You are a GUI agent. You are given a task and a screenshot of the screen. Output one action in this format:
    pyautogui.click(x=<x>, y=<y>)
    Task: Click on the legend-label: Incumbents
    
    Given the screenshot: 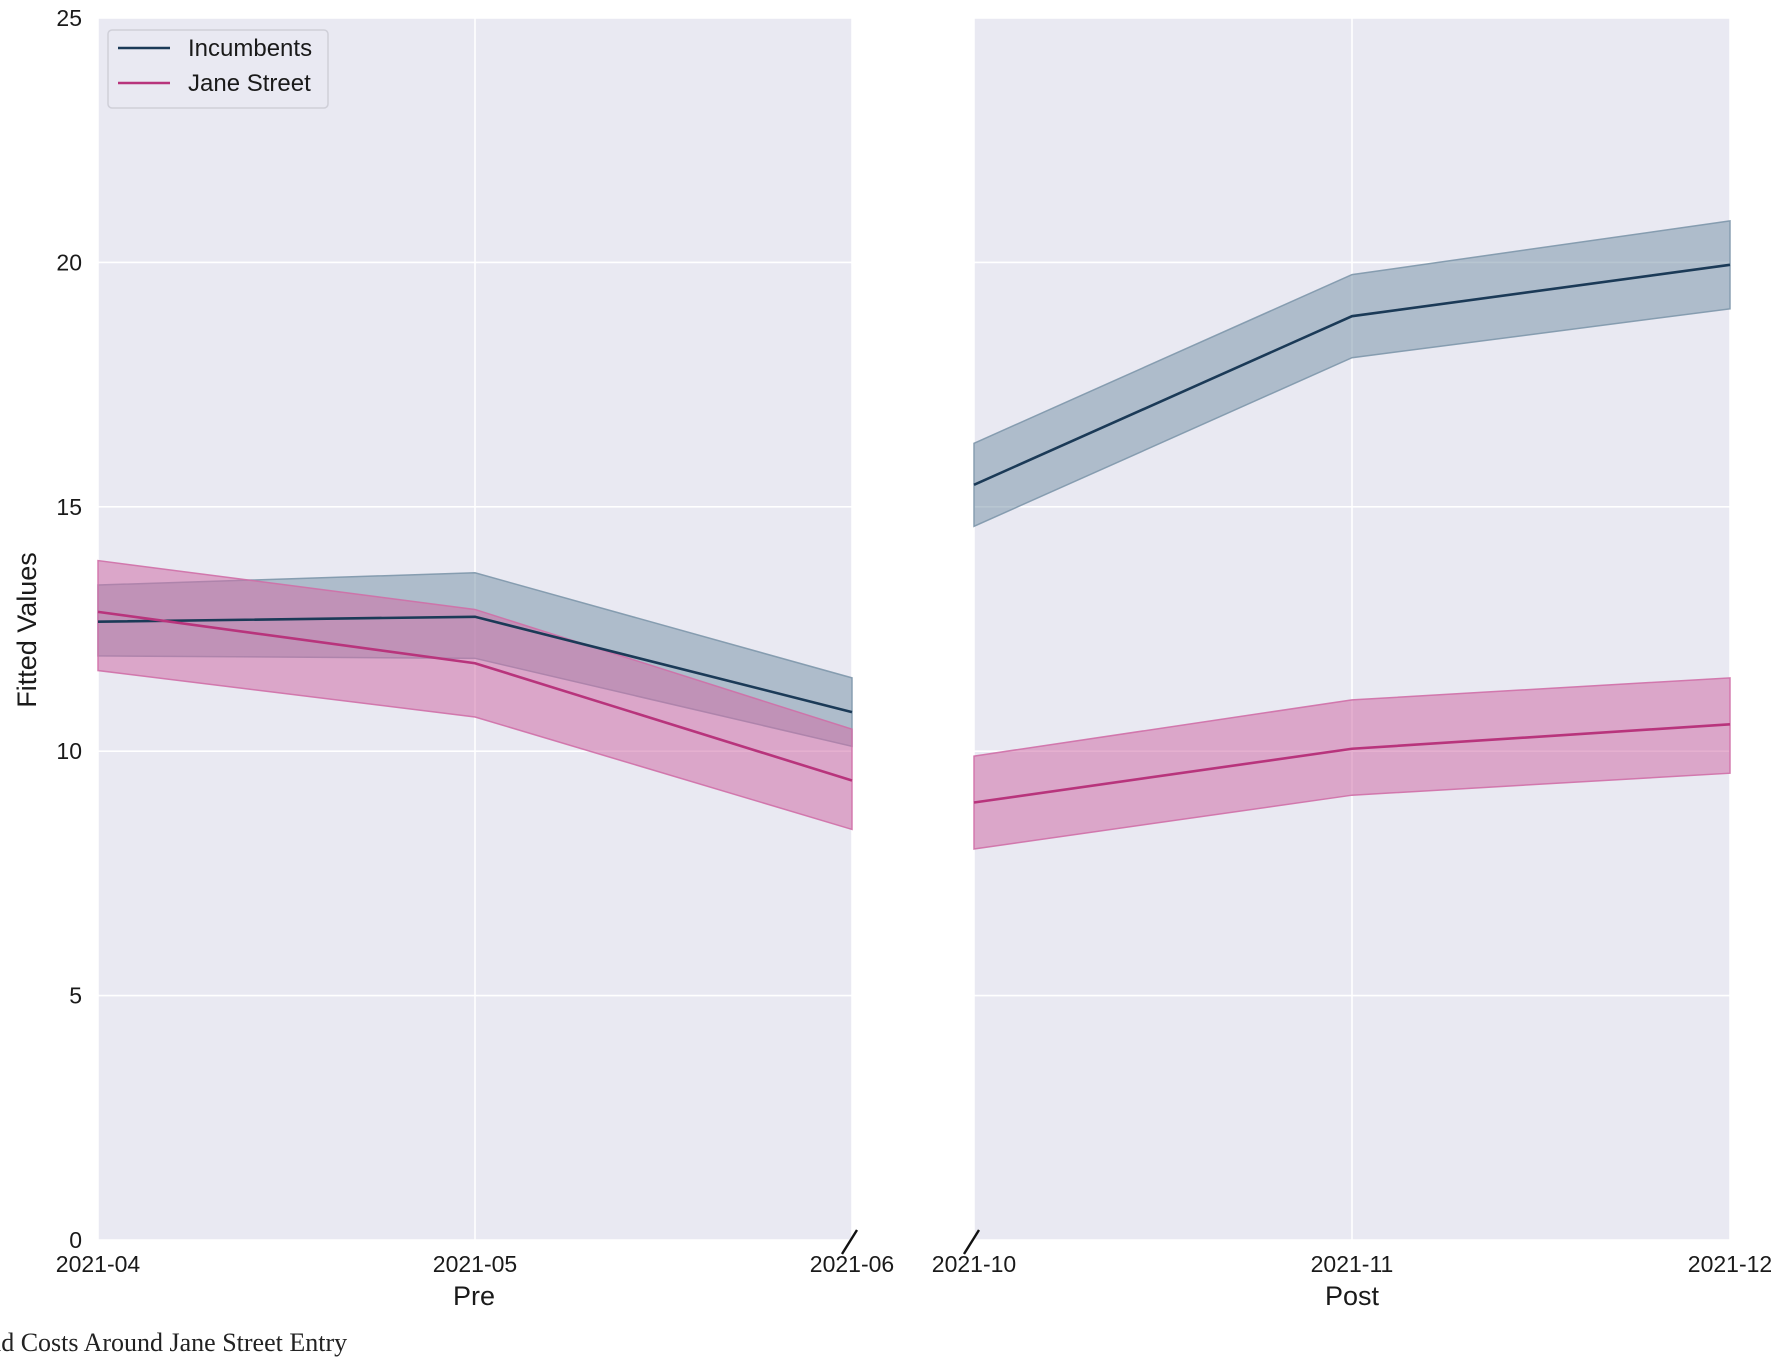 What is the action you would take?
    pyautogui.click(x=250, y=48)
    